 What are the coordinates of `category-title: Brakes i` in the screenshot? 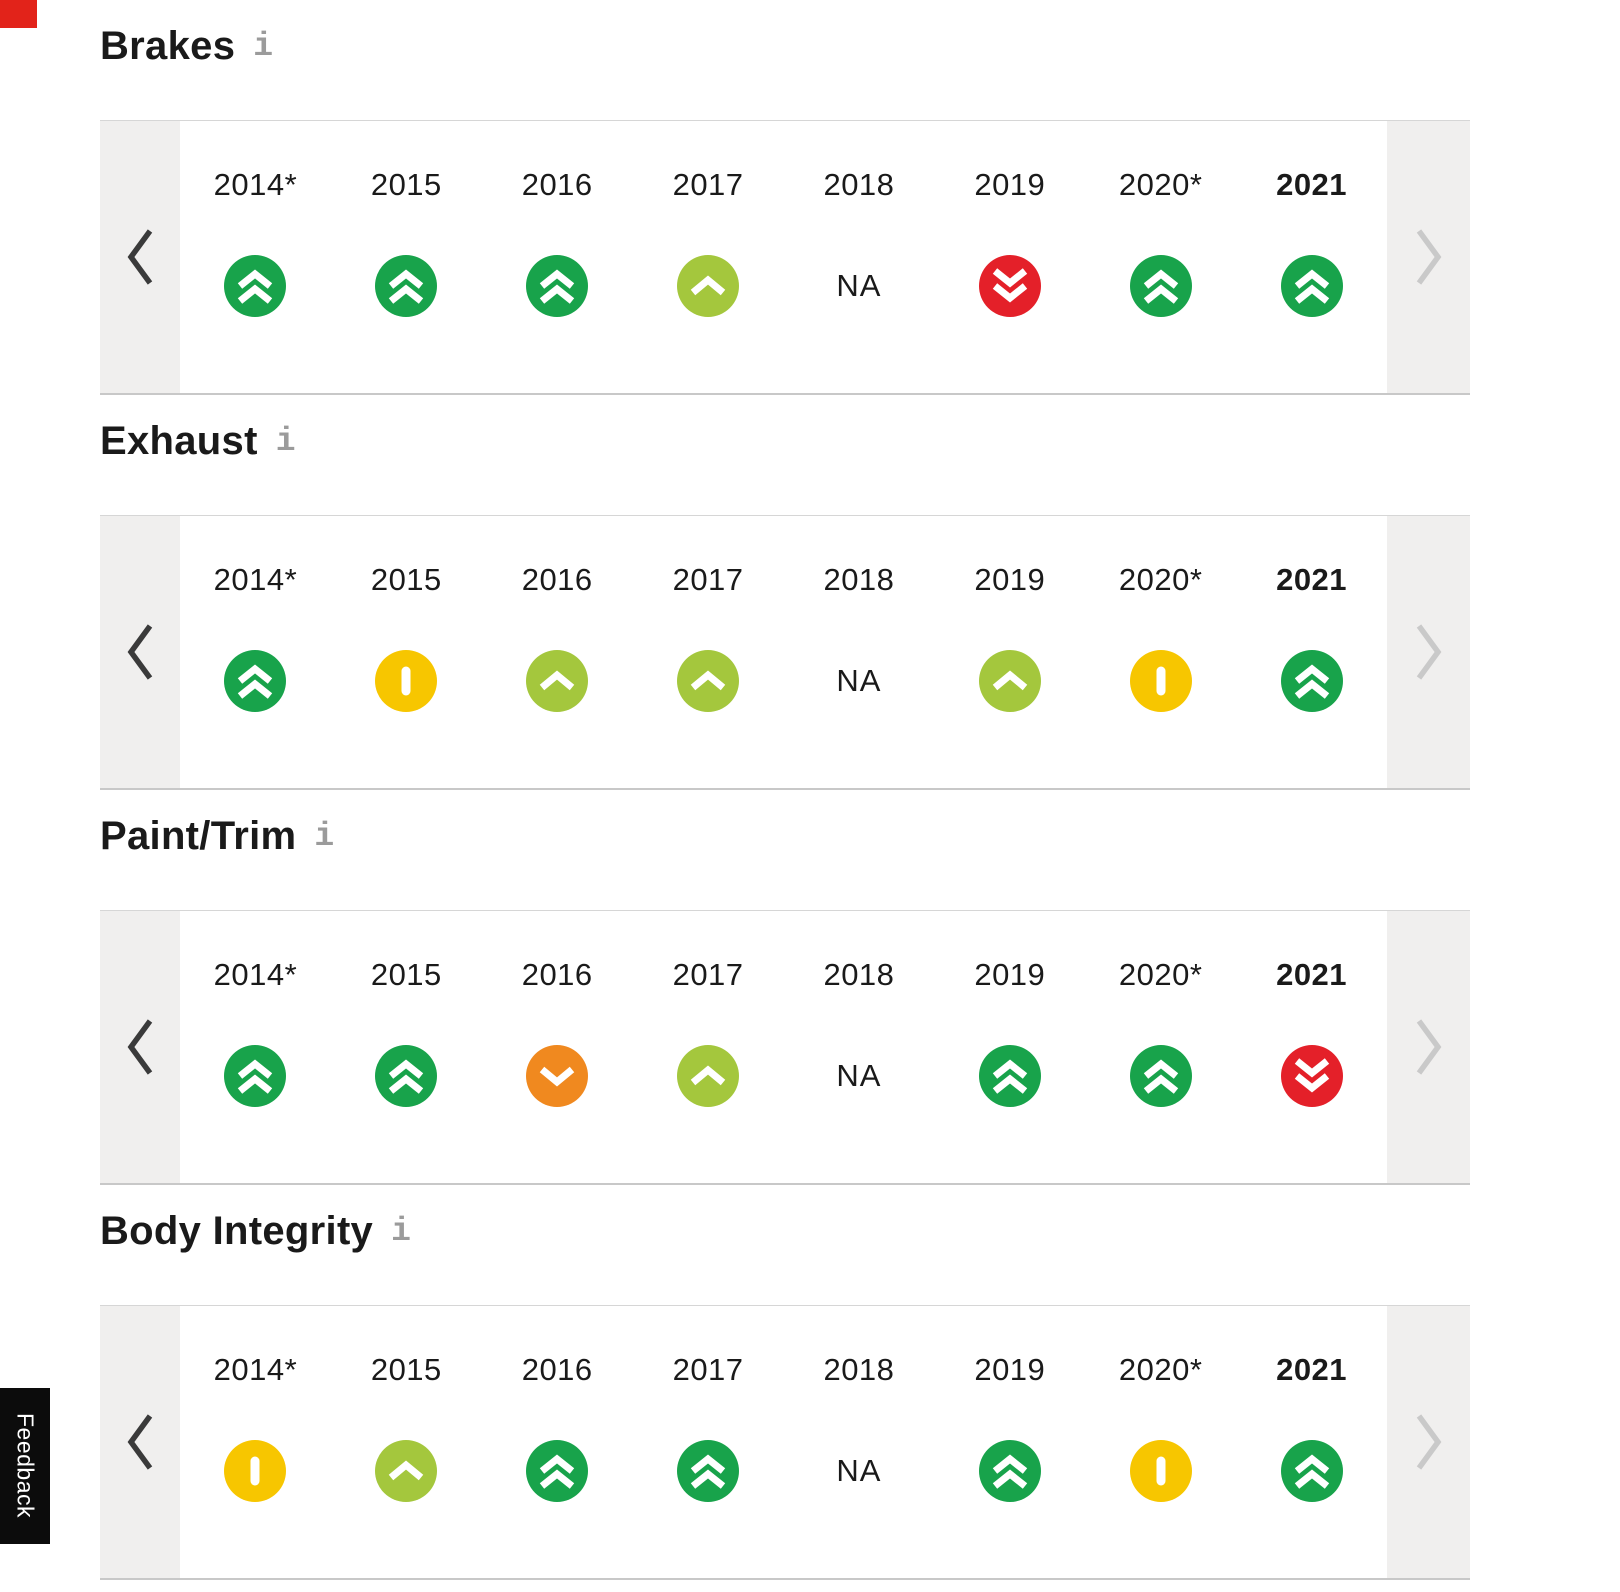 It's located at (785, 60).